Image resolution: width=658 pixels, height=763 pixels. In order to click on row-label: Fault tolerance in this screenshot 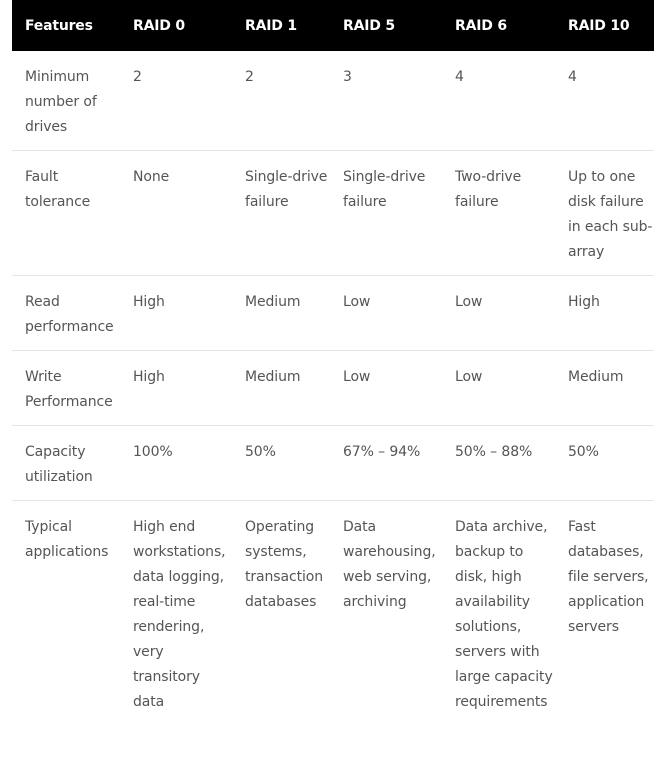, I will do `click(67, 213)`.